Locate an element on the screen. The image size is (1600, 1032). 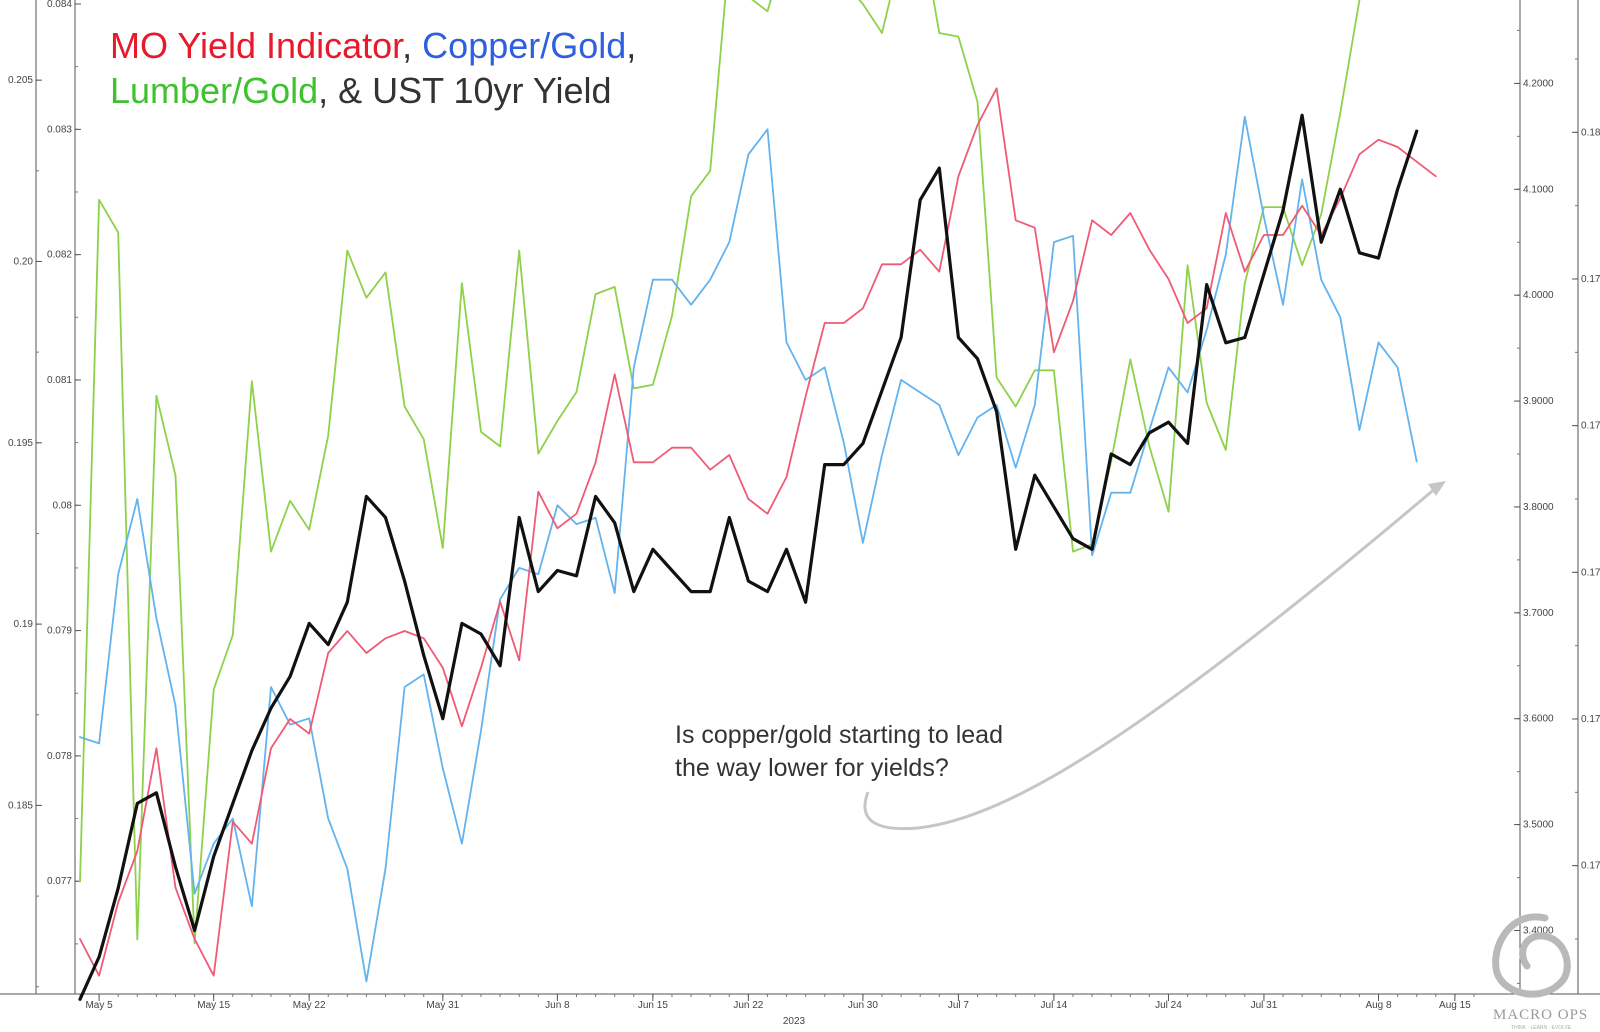
x-tick-label: Jun 22 is located at coordinates (748, 1005).